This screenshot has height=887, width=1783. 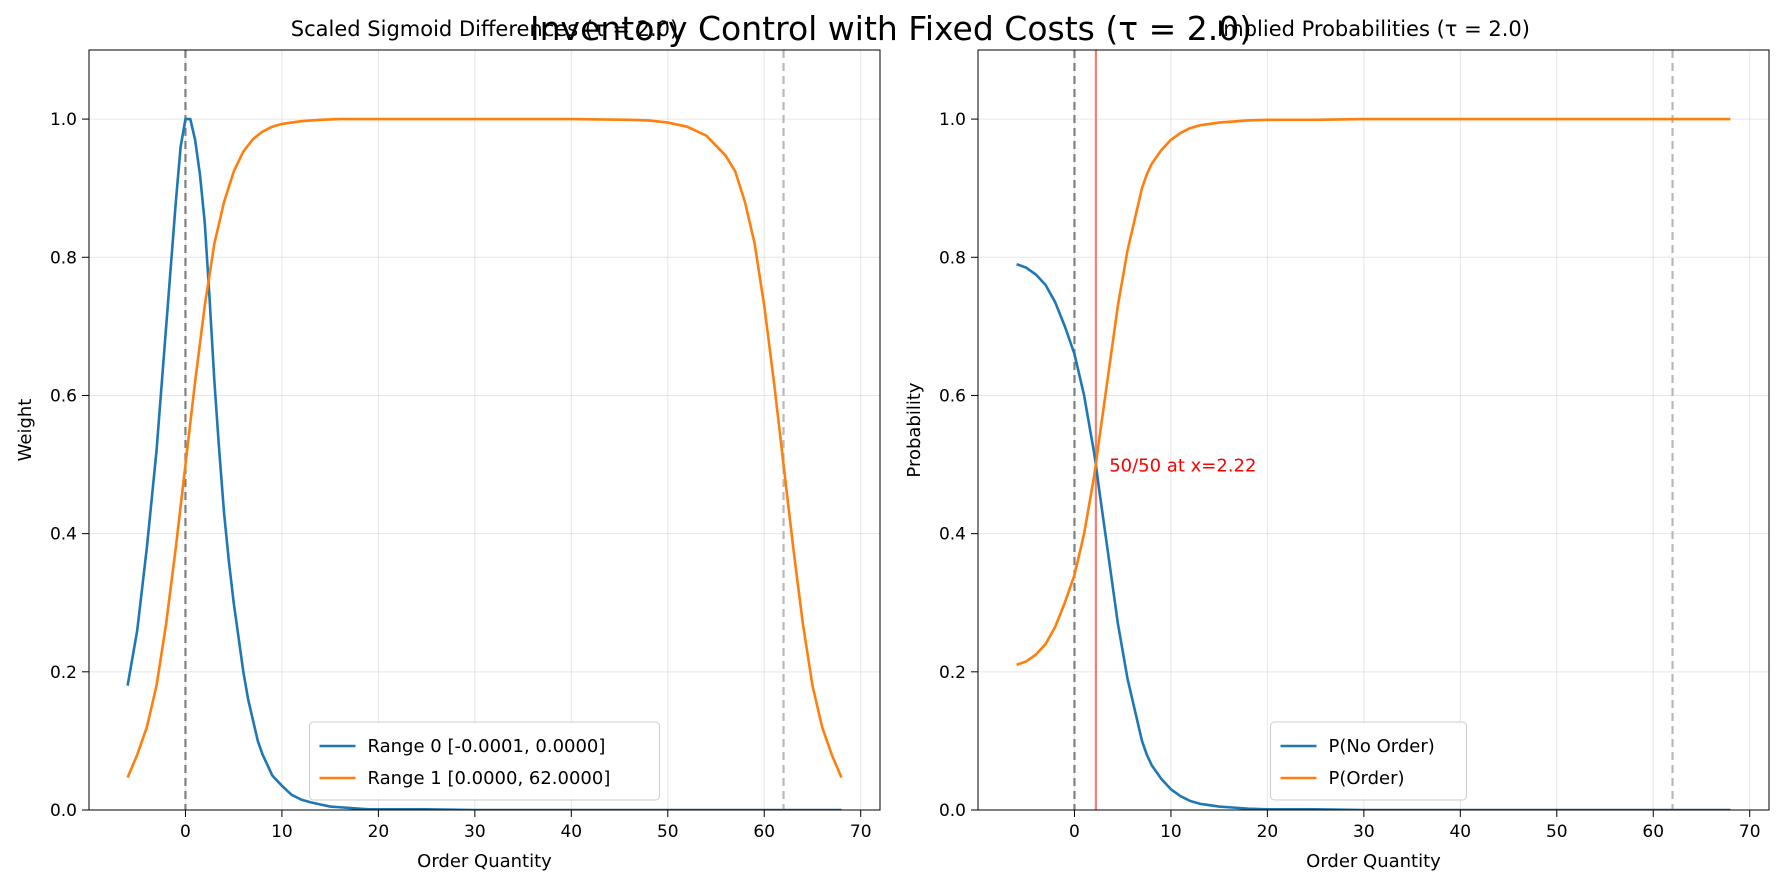 What do you see at coordinates (282, 832) in the screenshot?
I see `left-x-tick-label: 10` at bounding box center [282, 832].